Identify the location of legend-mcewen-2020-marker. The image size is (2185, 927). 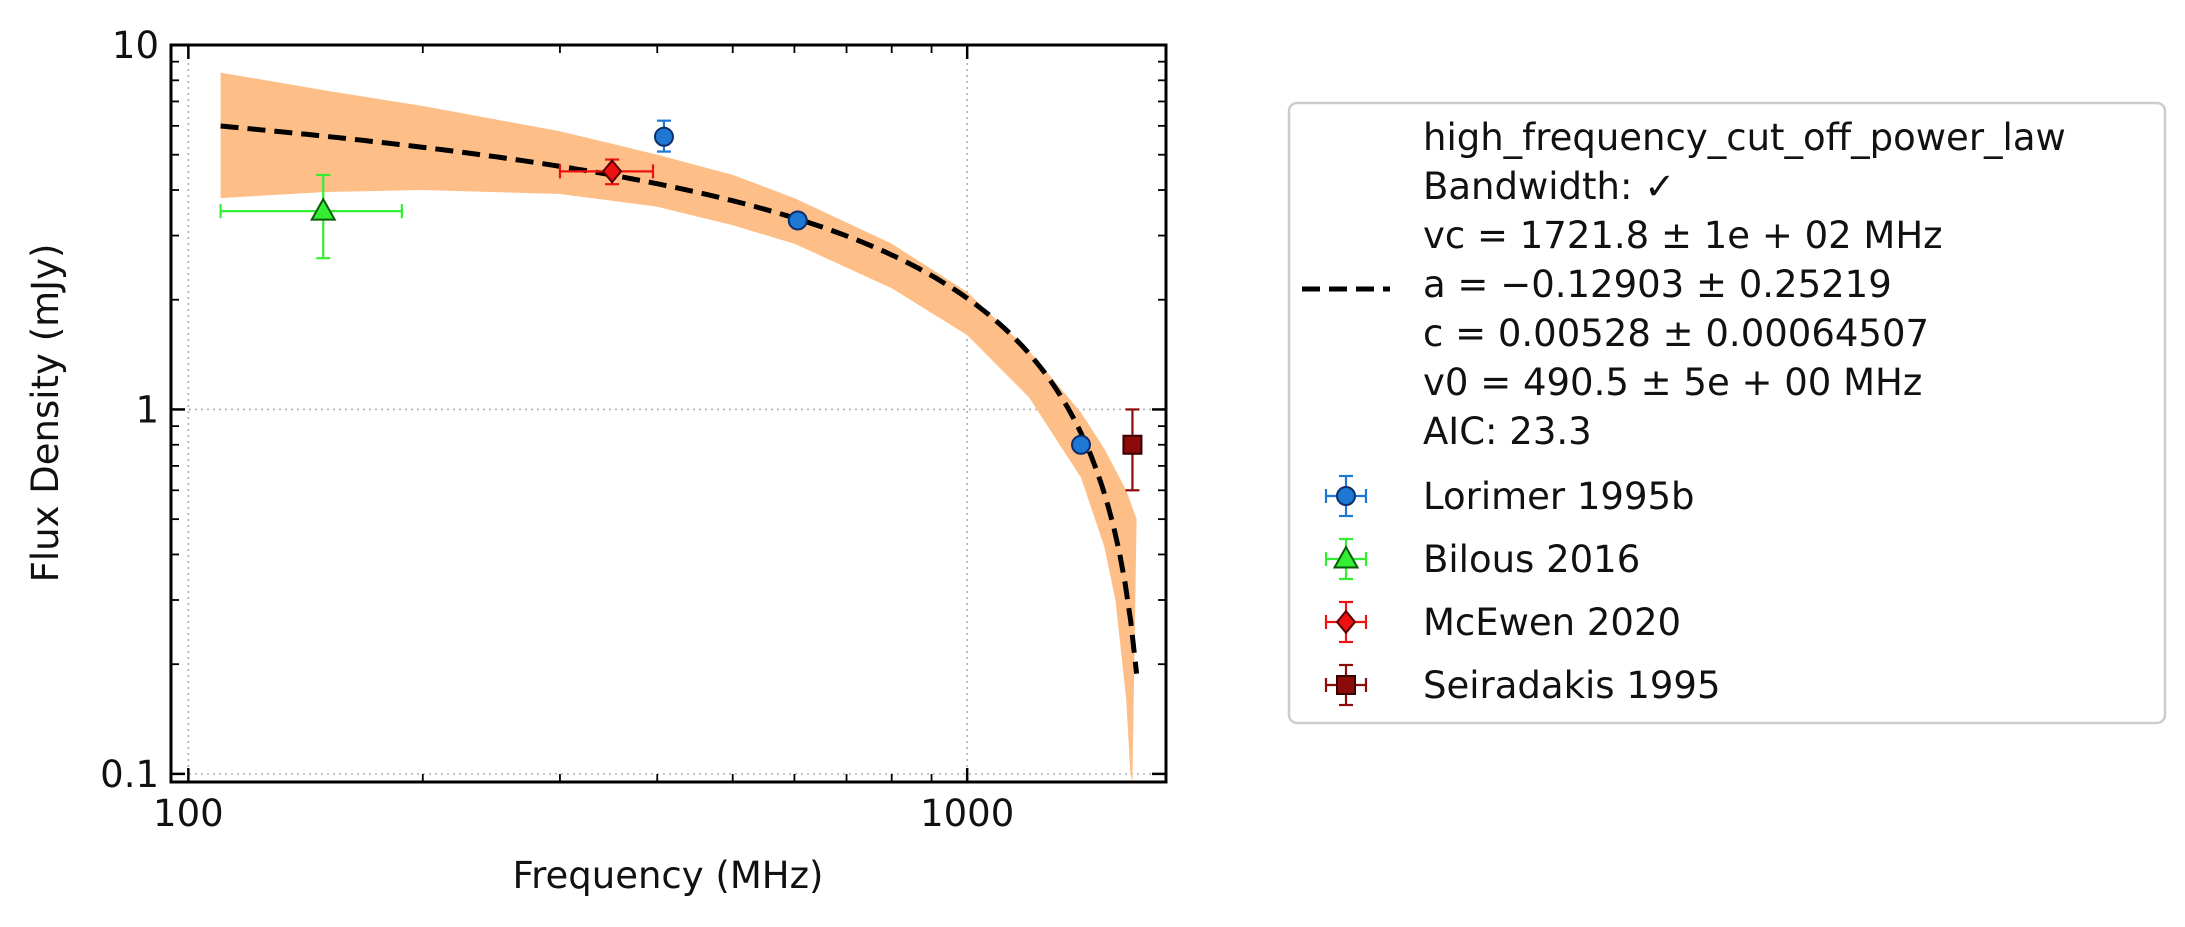
(1346, 622).